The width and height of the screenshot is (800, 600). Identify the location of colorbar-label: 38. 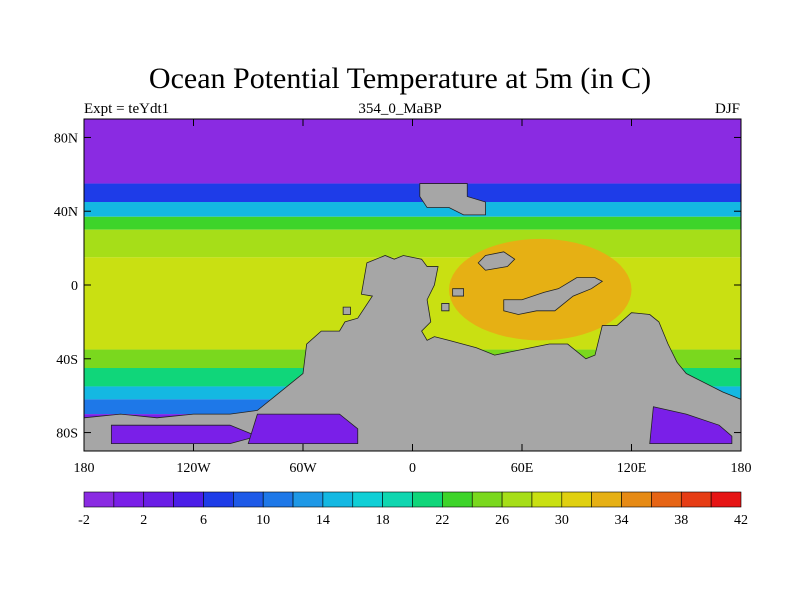
(681, 520).